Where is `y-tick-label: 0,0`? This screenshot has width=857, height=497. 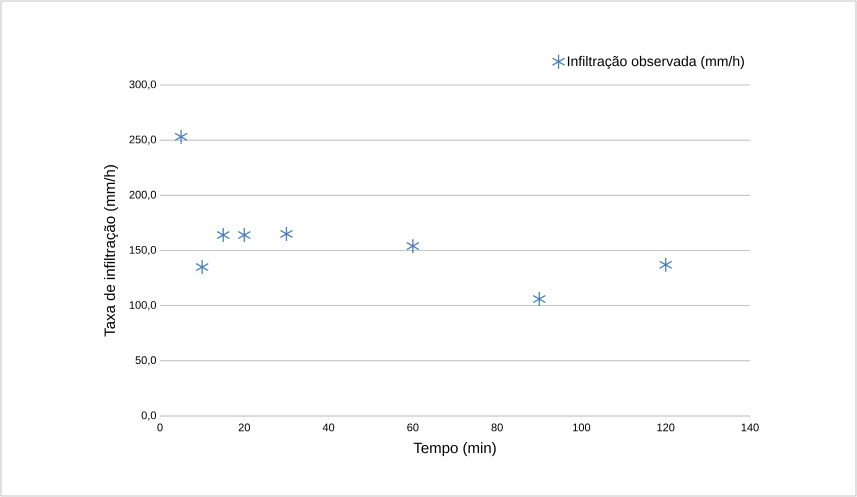
y-tick-label: 0,0 is located at coordinates (149, 416).